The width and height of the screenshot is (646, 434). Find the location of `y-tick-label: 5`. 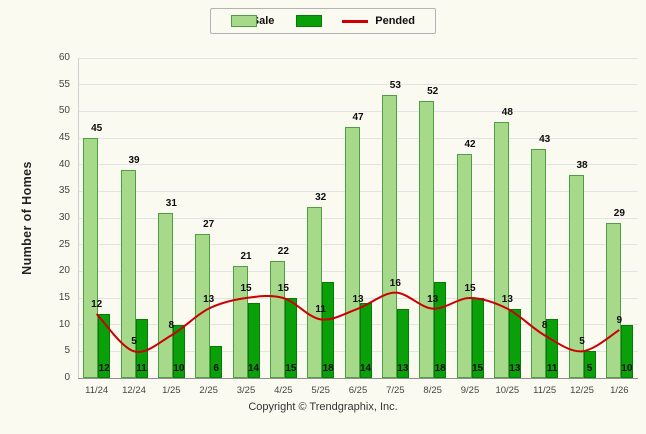

y-tick-label: 5 is located at coordinates (67, 351).